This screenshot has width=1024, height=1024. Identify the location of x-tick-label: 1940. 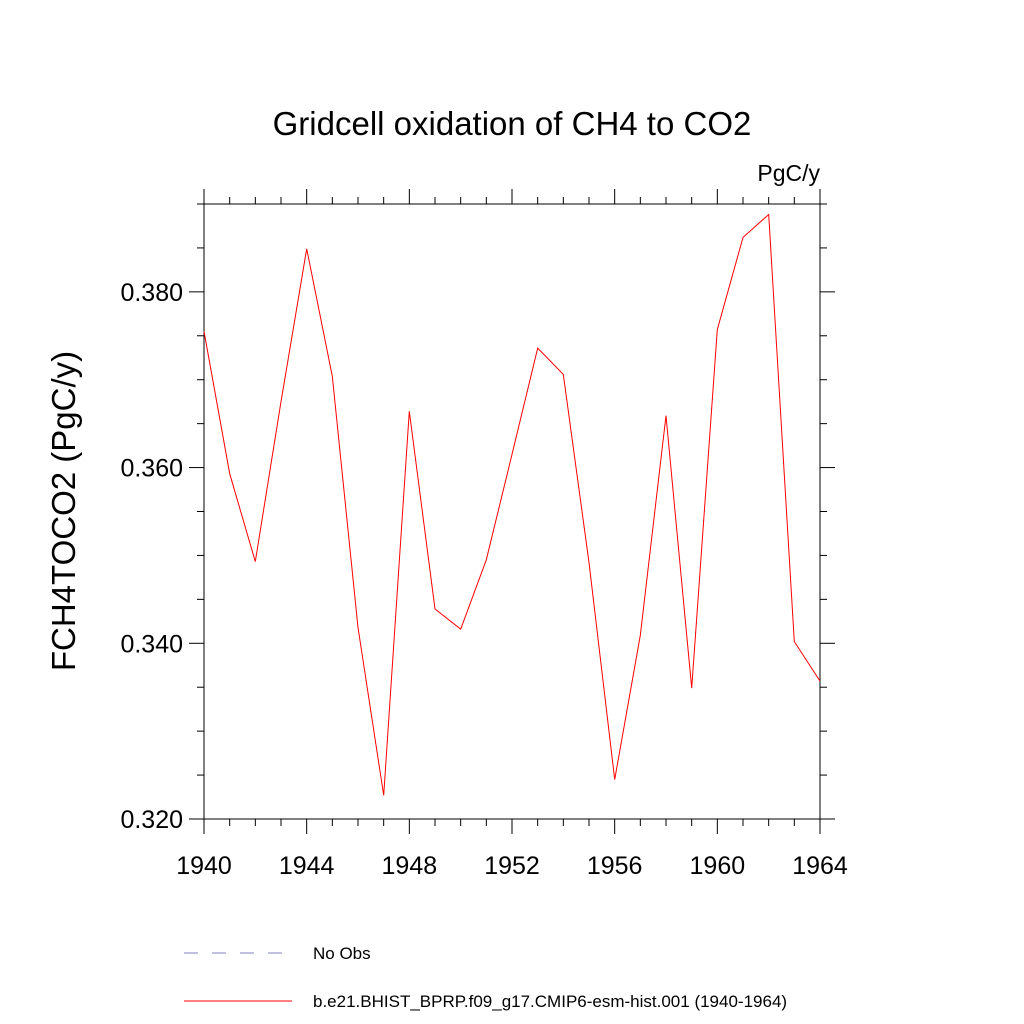
(204, 866).